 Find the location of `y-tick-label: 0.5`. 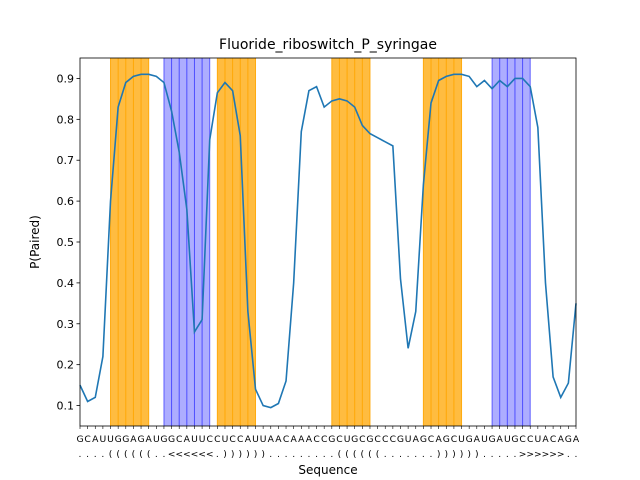

y-tick-label: 0.5 is located at coordinates (66, 242).